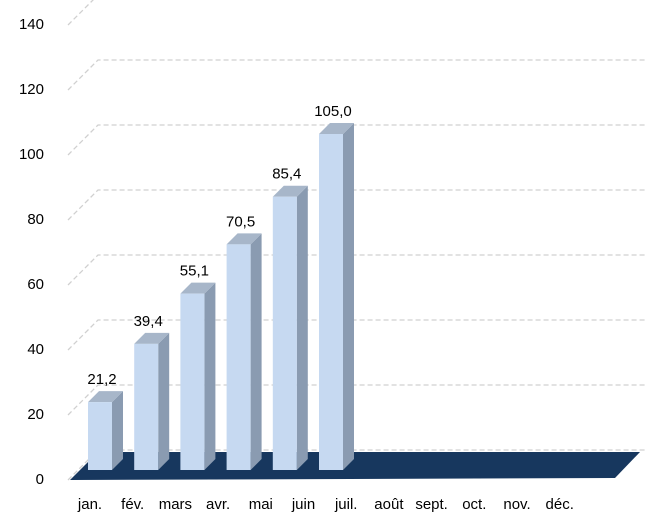 This screenshot has width=646, height=515. Describe the element at coordinates (474, 504) in the screenshot. I see `x-tick-label: oct.` at that location.